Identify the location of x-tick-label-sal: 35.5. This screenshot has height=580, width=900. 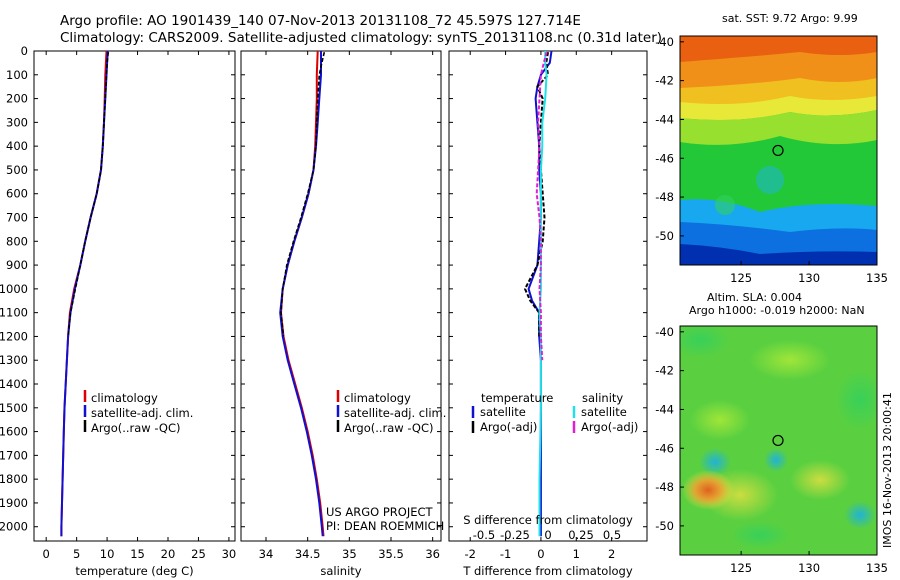
(391, 554).